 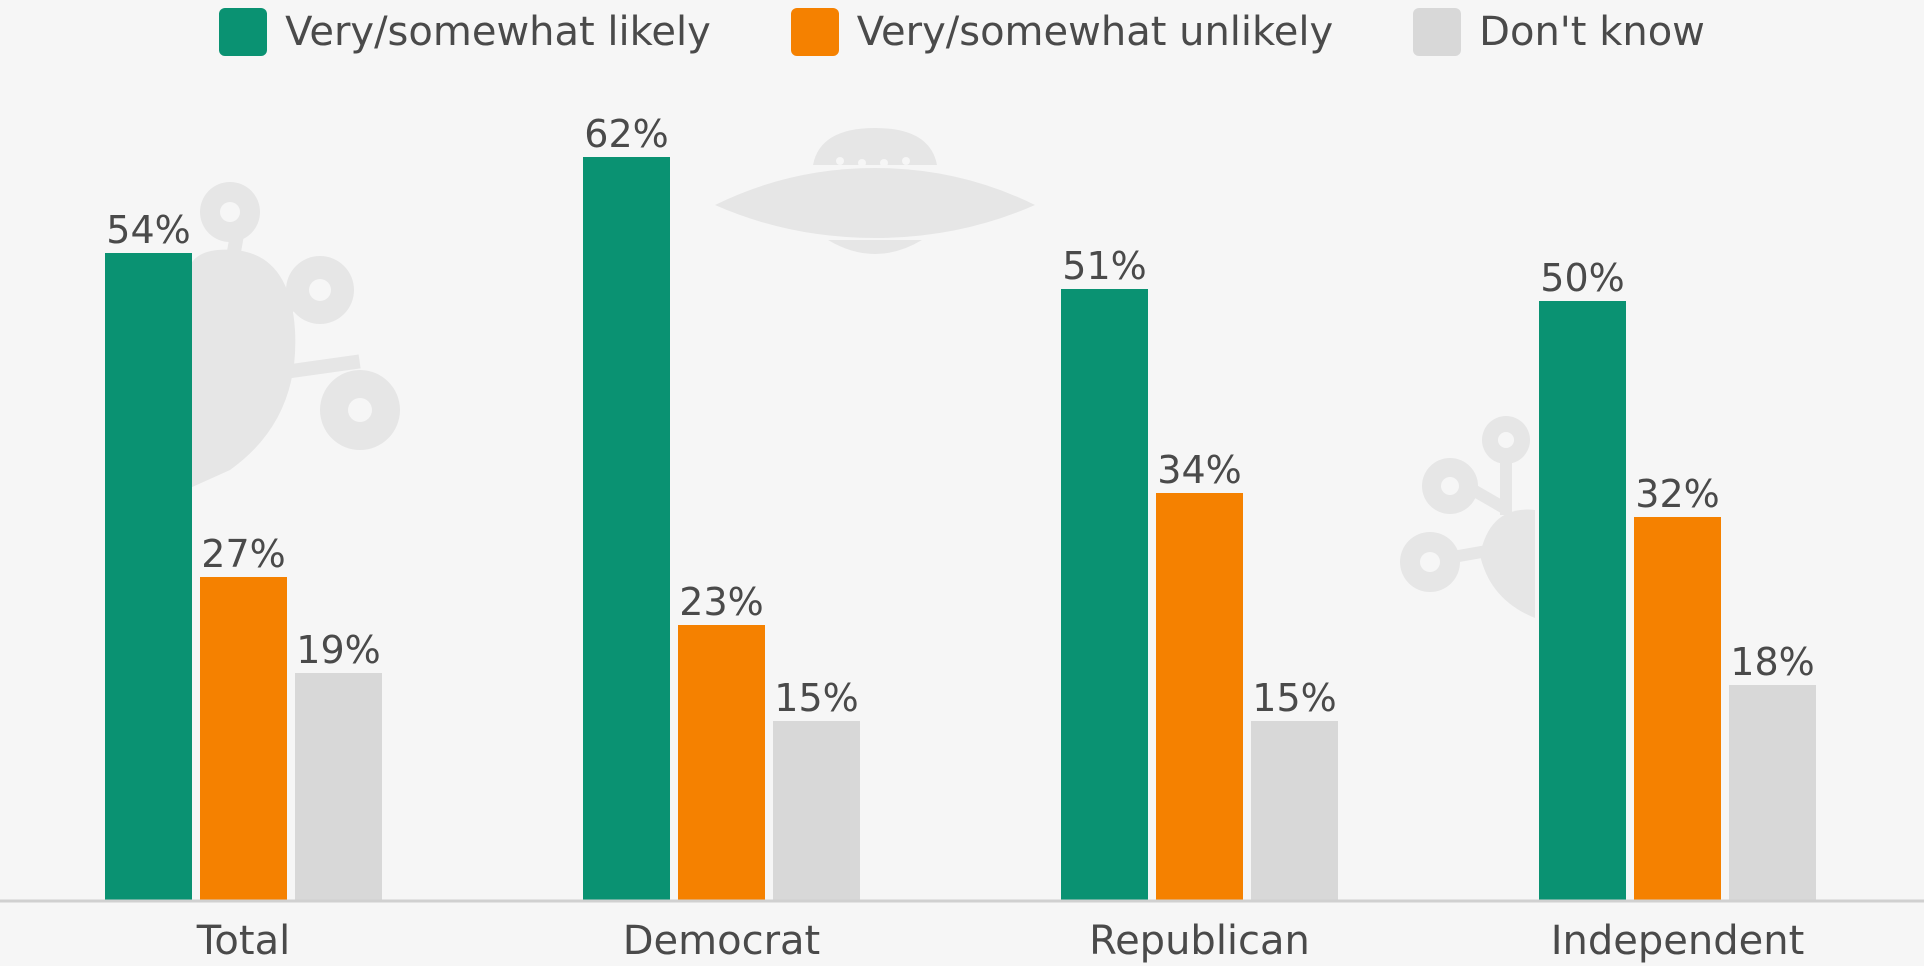 I want to click on bar-democrat-dont-know, so click(x=816, y=811).